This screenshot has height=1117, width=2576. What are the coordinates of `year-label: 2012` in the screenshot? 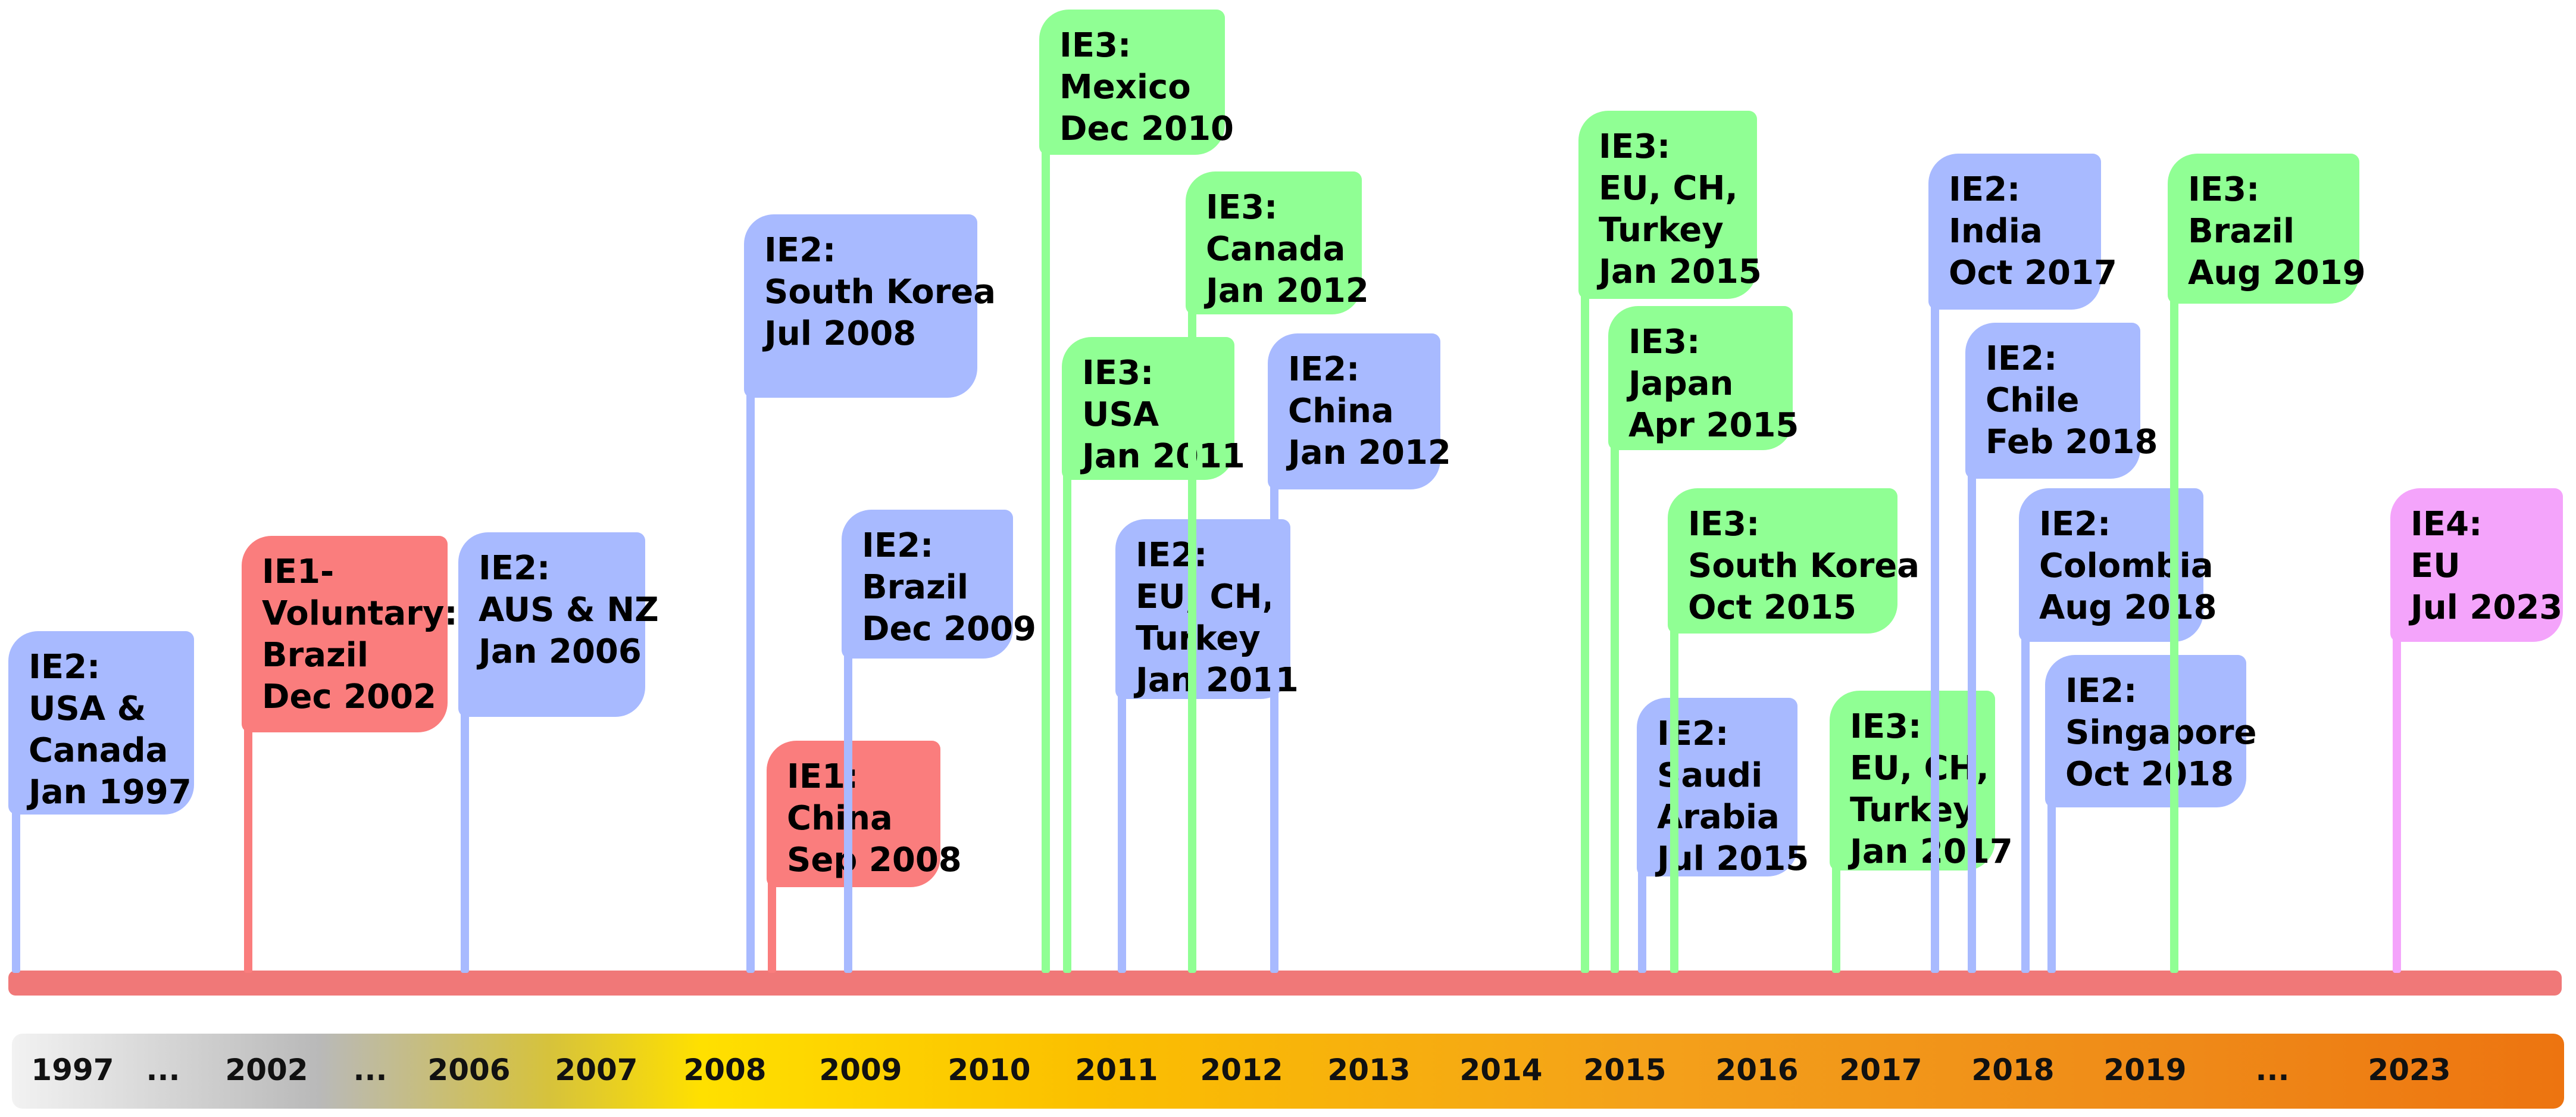 It's located at (1241, 1070).